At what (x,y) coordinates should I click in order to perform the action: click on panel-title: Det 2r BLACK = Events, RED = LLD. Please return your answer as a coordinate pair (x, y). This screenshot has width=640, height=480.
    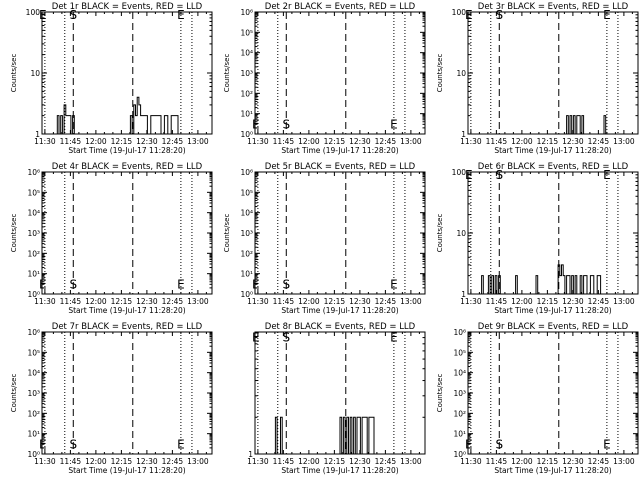
    Looking at the image, I should click on (340, 7).